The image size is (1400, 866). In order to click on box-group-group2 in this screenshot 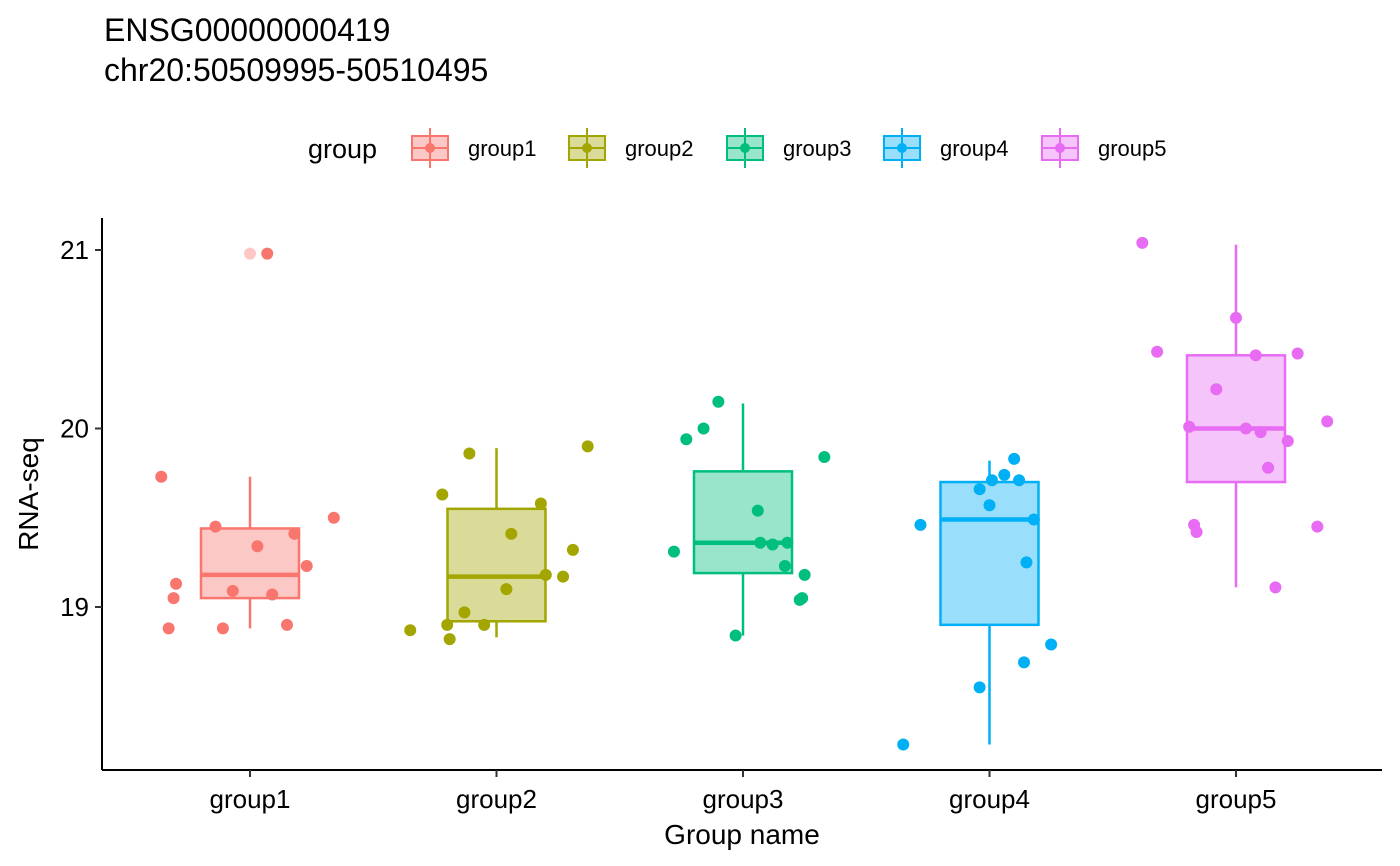, I will do `click(499, 543)`.